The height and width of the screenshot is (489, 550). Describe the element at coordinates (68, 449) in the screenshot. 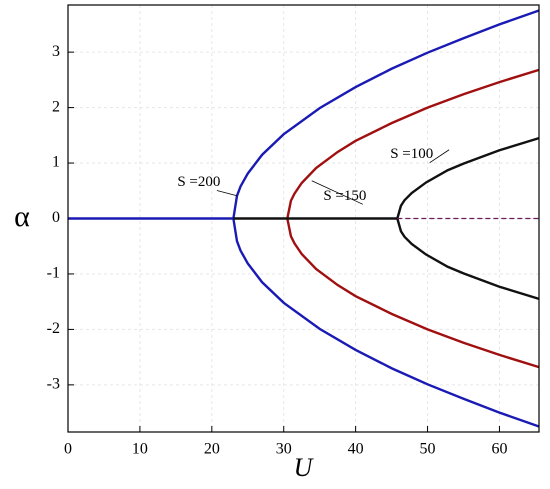

I see `x-tick-label: 0` at that location.